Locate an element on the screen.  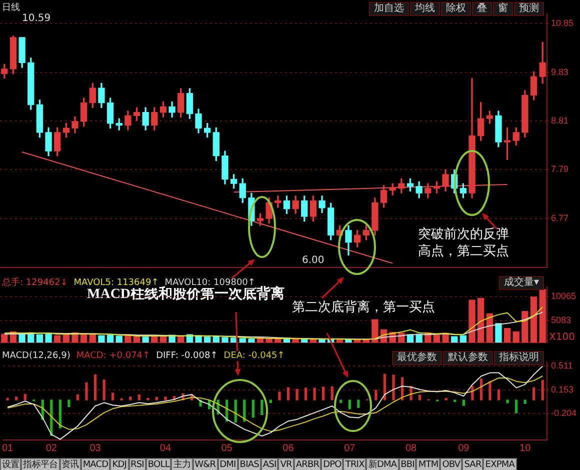
text: 指标平台 is located at coordinates (40, 464).